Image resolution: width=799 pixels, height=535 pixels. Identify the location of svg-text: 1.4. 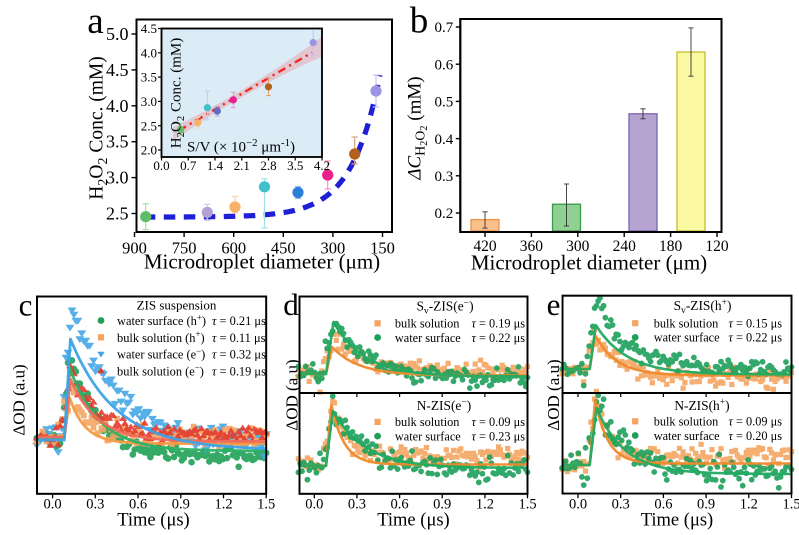
(215, 165).